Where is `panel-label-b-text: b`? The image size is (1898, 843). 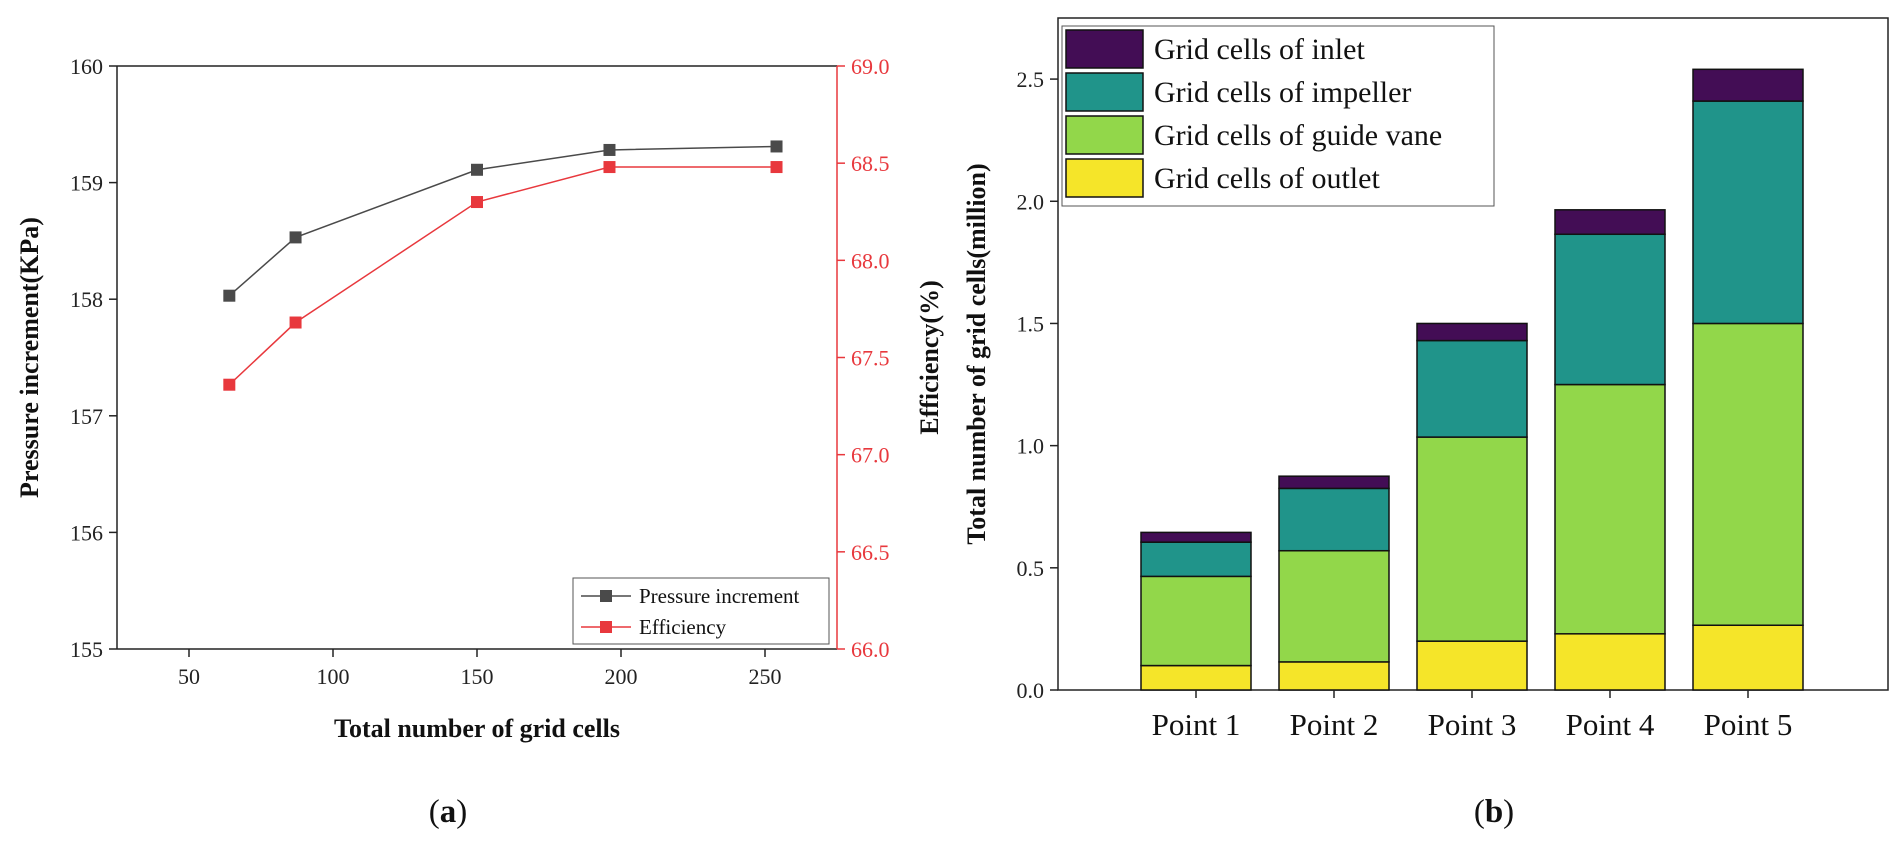
panel-label-b-text: b is located at coordinates (1494, 812).